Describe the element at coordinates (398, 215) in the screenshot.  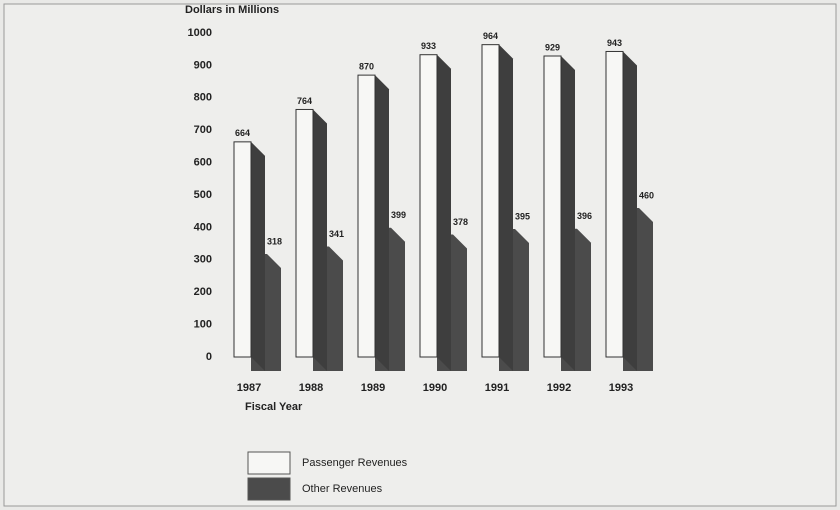
I see `value-label: 399` at that location.